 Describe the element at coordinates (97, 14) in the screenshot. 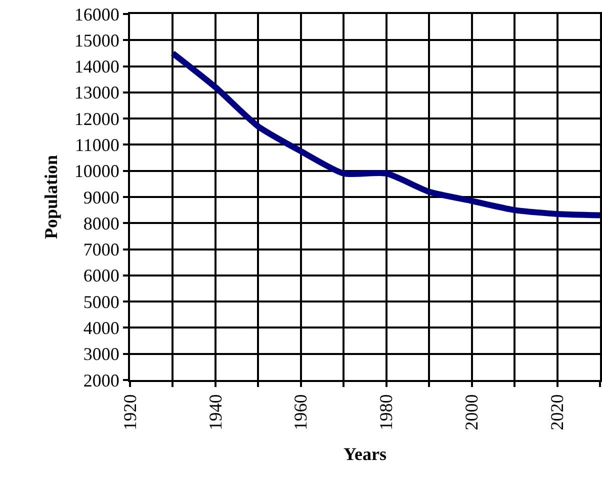

I see `y-tick-label: 16000` at that location.